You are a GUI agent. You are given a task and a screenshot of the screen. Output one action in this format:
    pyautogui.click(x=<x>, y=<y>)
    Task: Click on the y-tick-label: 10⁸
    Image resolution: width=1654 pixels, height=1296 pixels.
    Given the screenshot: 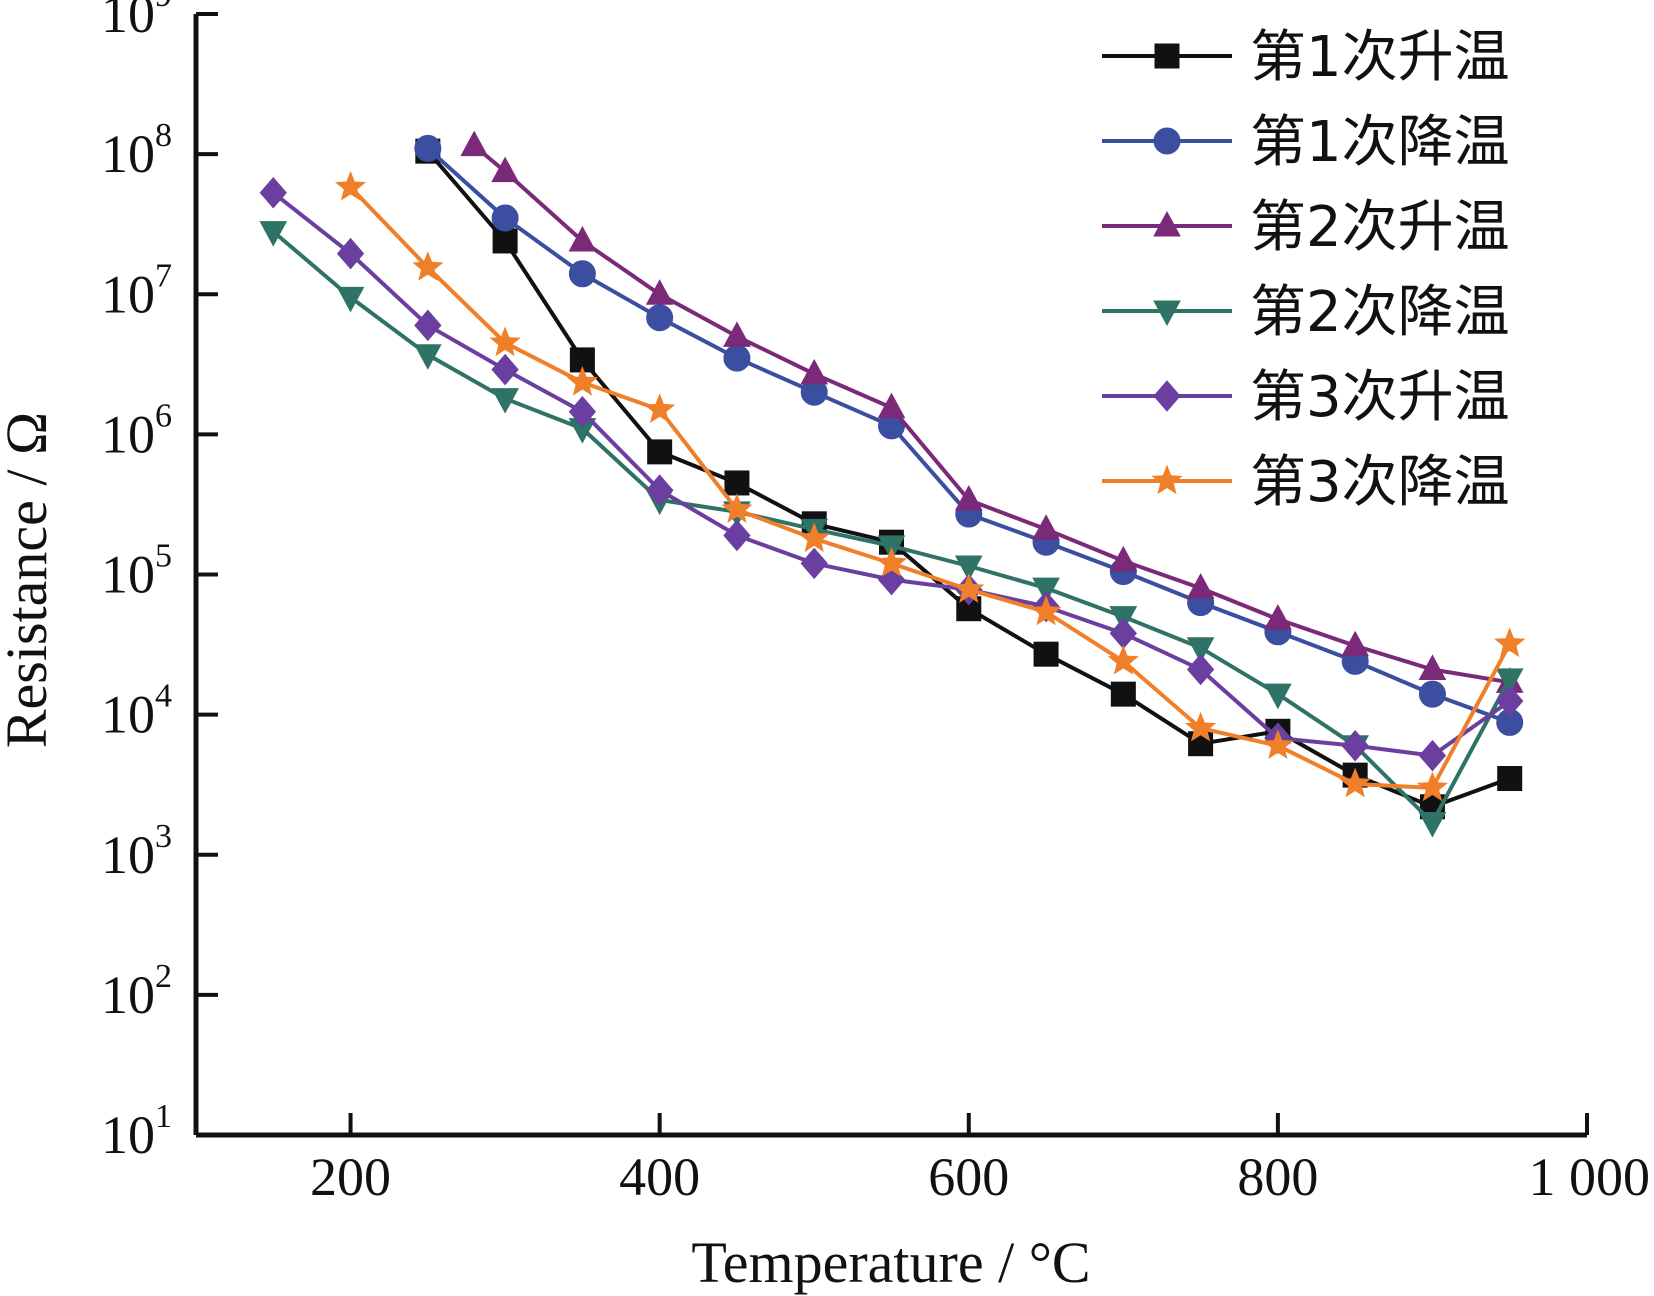 What is the action you would take?
    pyautogui.click(x=136, y=150)
    